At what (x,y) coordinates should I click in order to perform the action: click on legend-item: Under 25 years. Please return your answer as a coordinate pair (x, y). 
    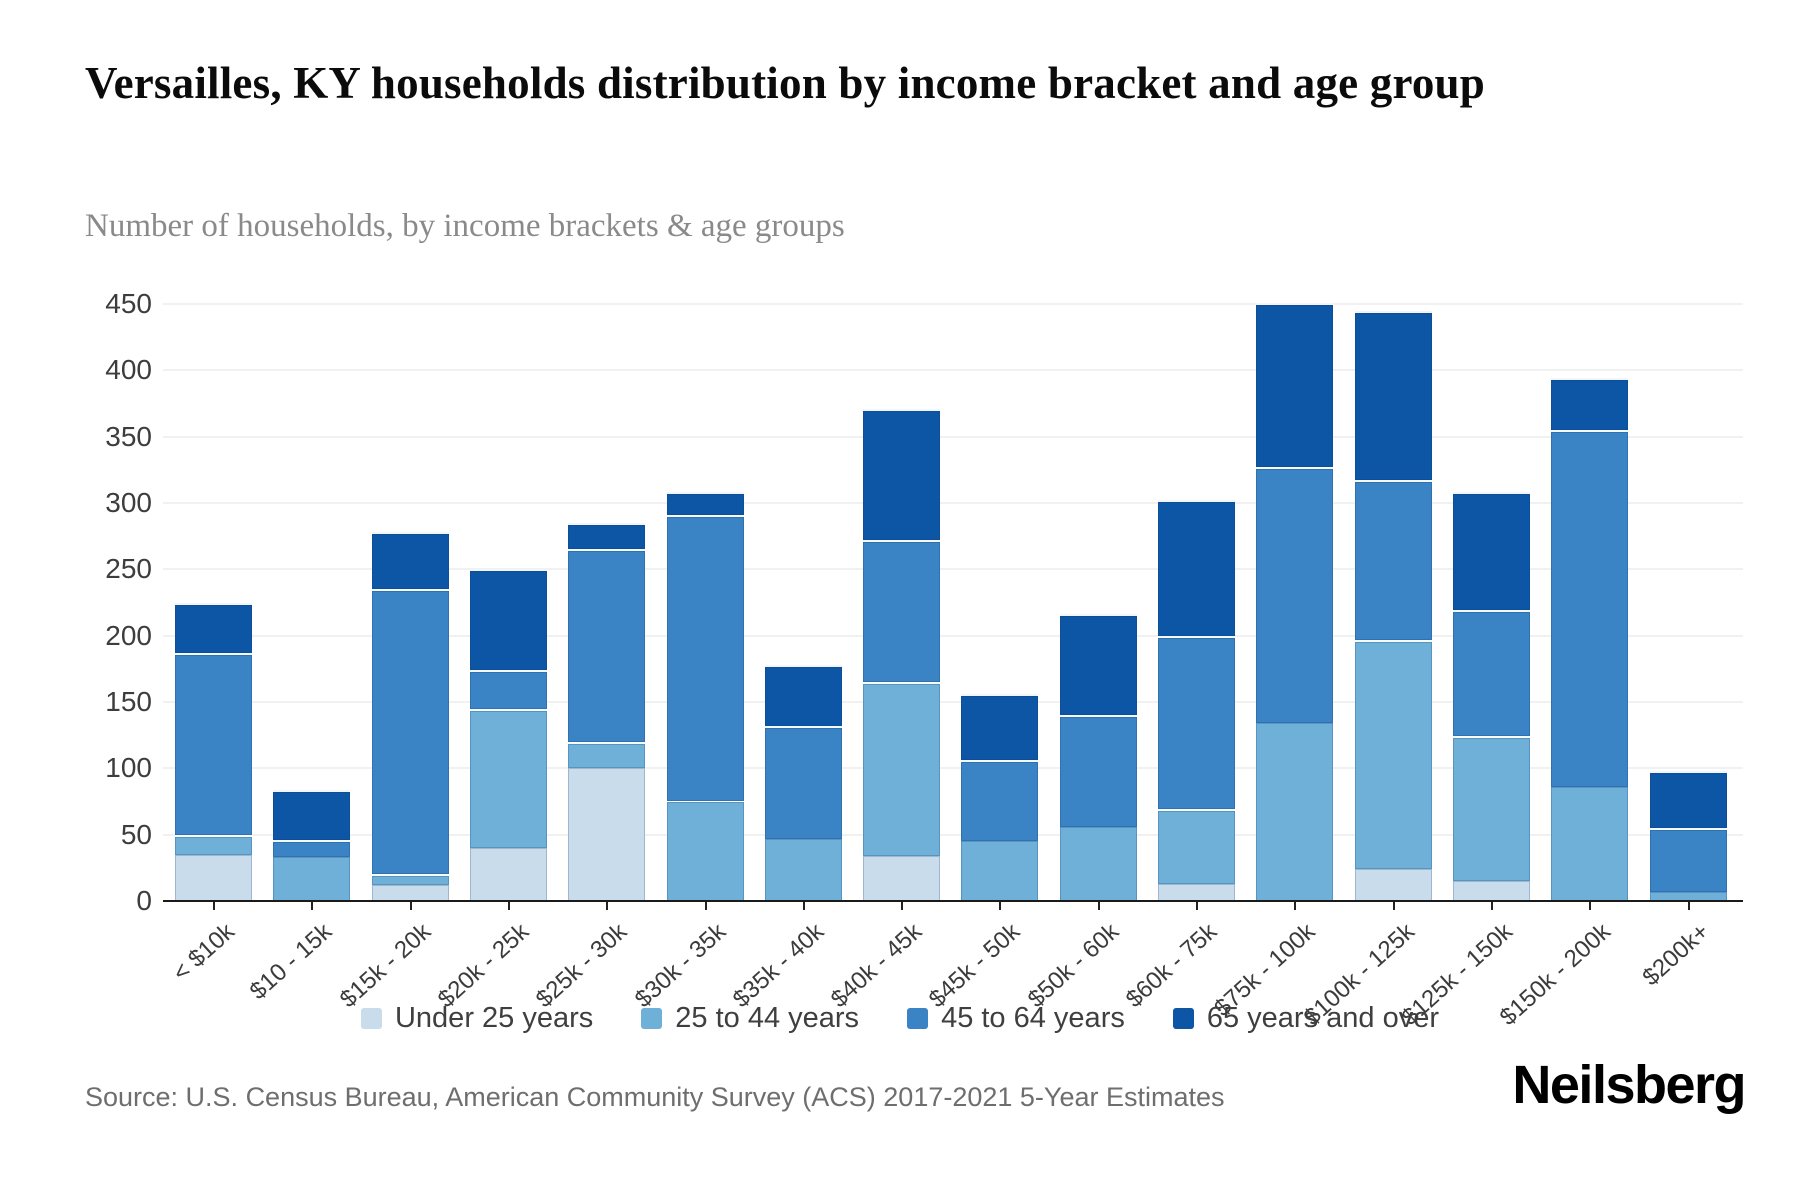
    Looking at the image, I should click on (476, 1018).